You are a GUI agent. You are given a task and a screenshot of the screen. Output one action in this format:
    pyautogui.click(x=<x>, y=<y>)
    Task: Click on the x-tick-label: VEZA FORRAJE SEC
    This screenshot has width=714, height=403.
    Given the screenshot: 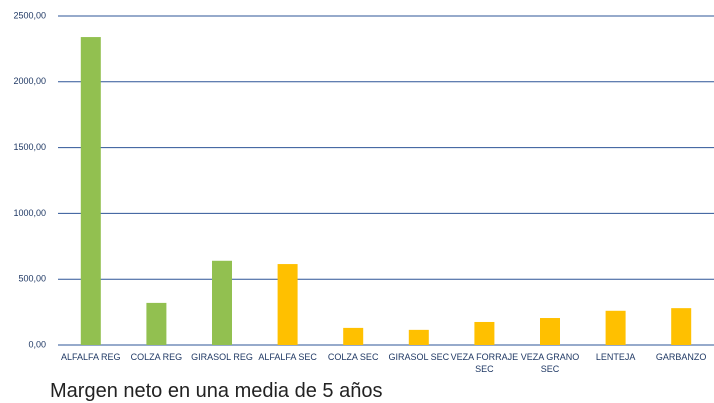 What is the action you would take?
    pyautogui.click(x=484, y=363)
    